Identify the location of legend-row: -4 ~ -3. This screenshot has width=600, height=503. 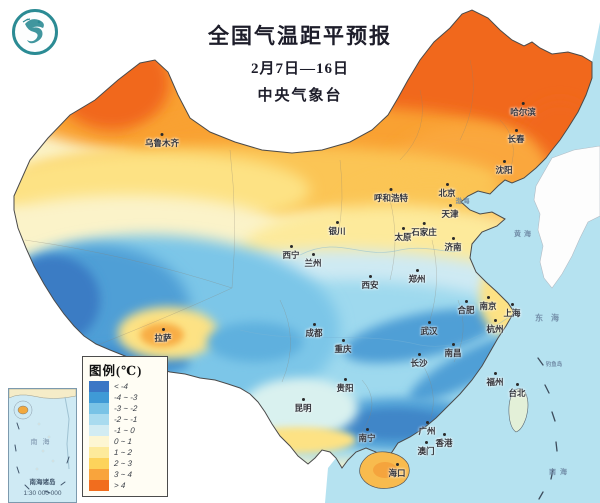
(125, 397).